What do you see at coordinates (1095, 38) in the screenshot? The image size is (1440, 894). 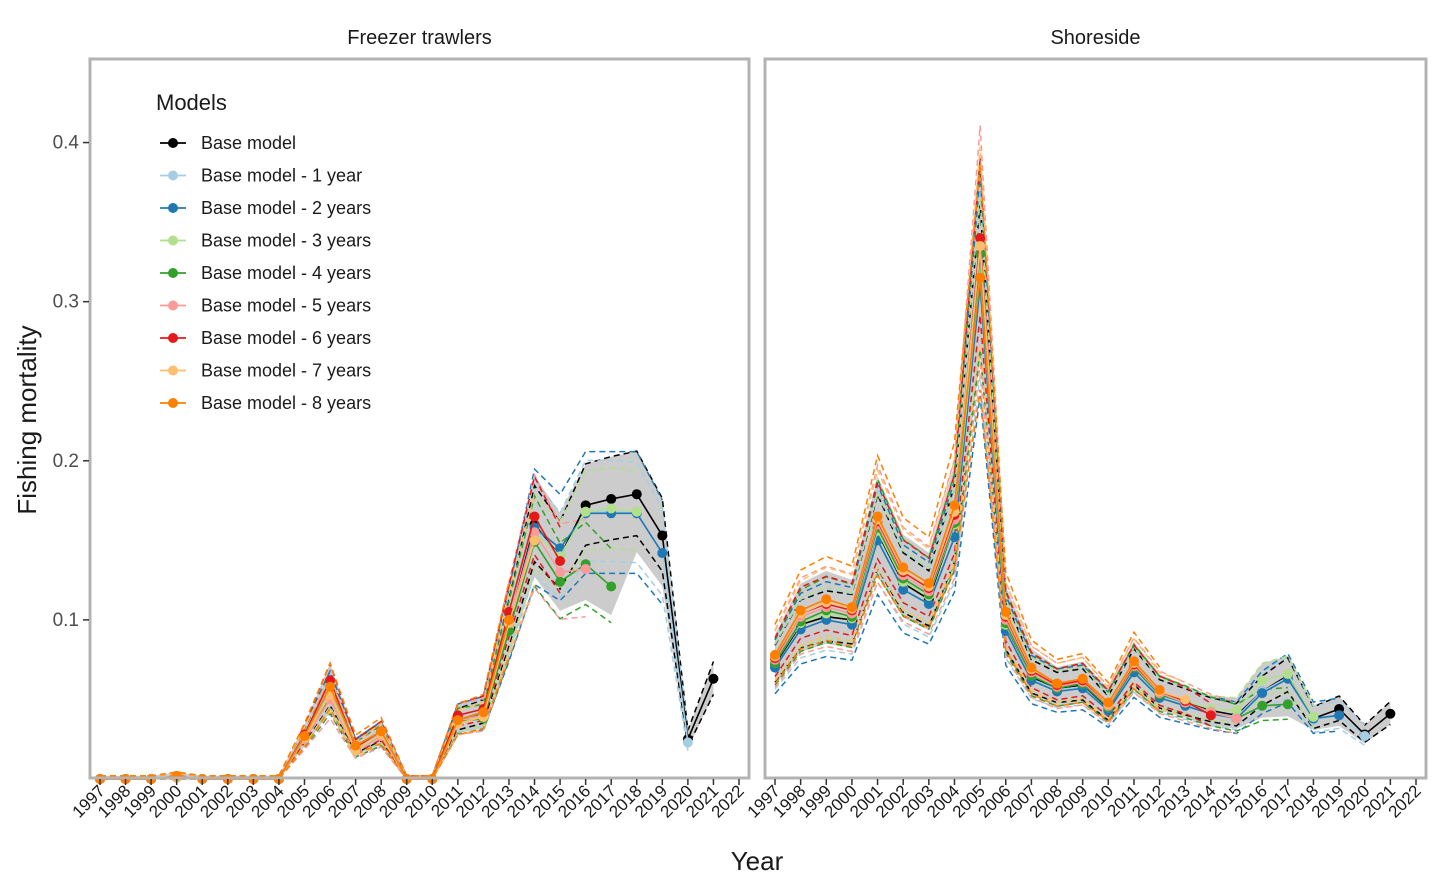 I see `panel-title: Shoreside` at bounding box center [1095, 38].